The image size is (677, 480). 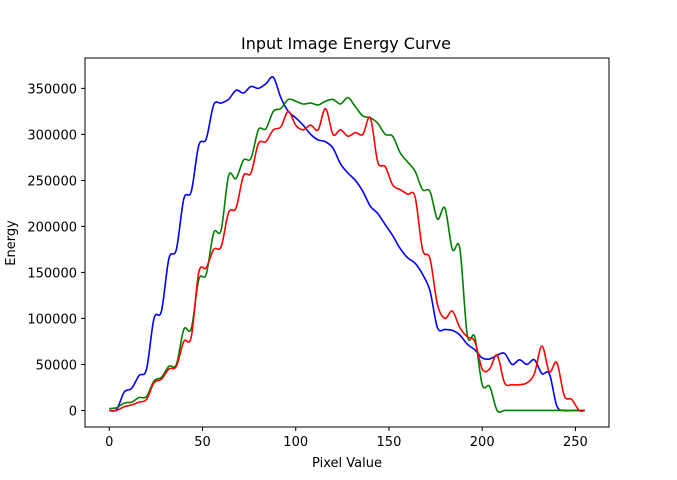 What do you see at coordinates (52, 181) in the screenshot?
I see `y-tick-label: 250000` at bounding box center [52, 181].